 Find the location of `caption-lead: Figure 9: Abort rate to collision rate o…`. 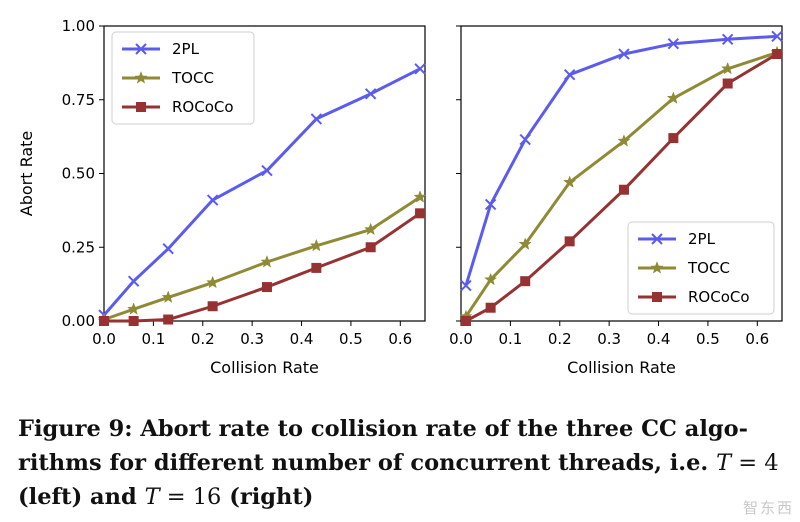

caption-lead: Figure 9: Abort rate to collision rate o… is located at coordinates (383, 446).